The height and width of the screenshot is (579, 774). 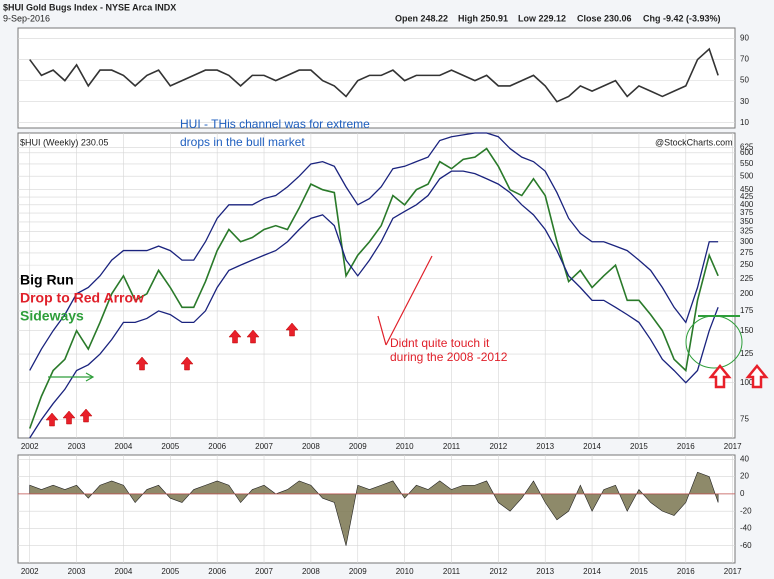 What do you see at coordinates (747, 252) in the screenshot?
I see `y-tick-label: 275` at bounding box center [747, 252].